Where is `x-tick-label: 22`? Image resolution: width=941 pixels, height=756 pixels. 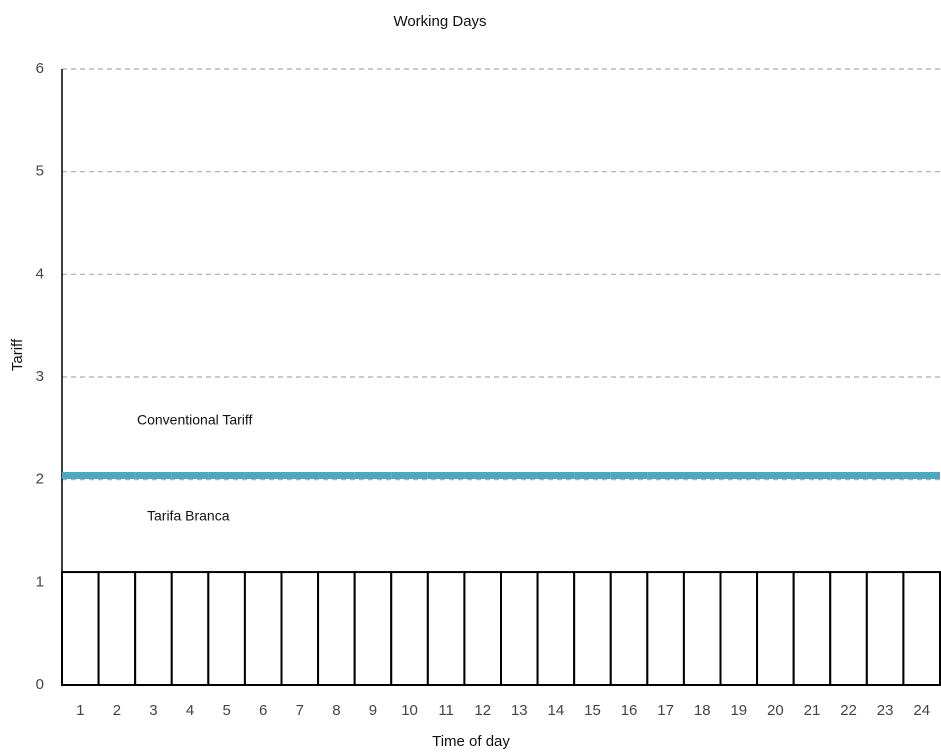
x-tick-label: 22 is located at coordinates (848, 710).